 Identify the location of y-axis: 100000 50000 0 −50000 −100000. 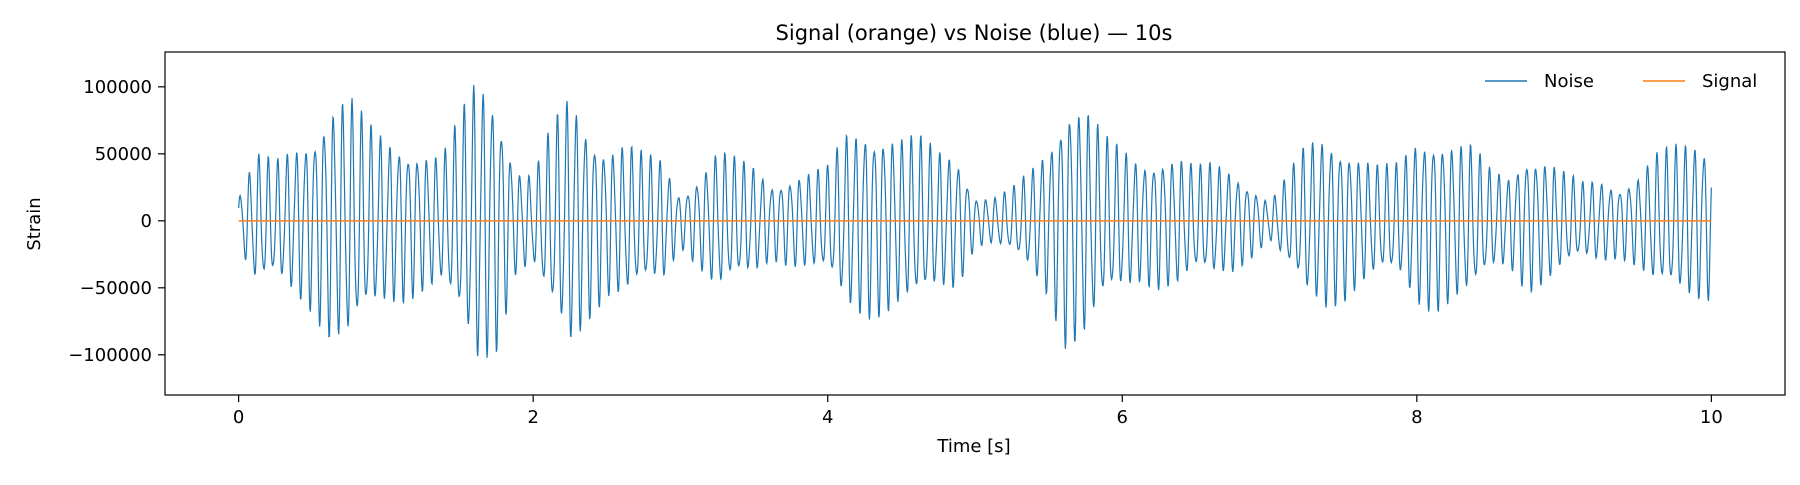
(116, 221).